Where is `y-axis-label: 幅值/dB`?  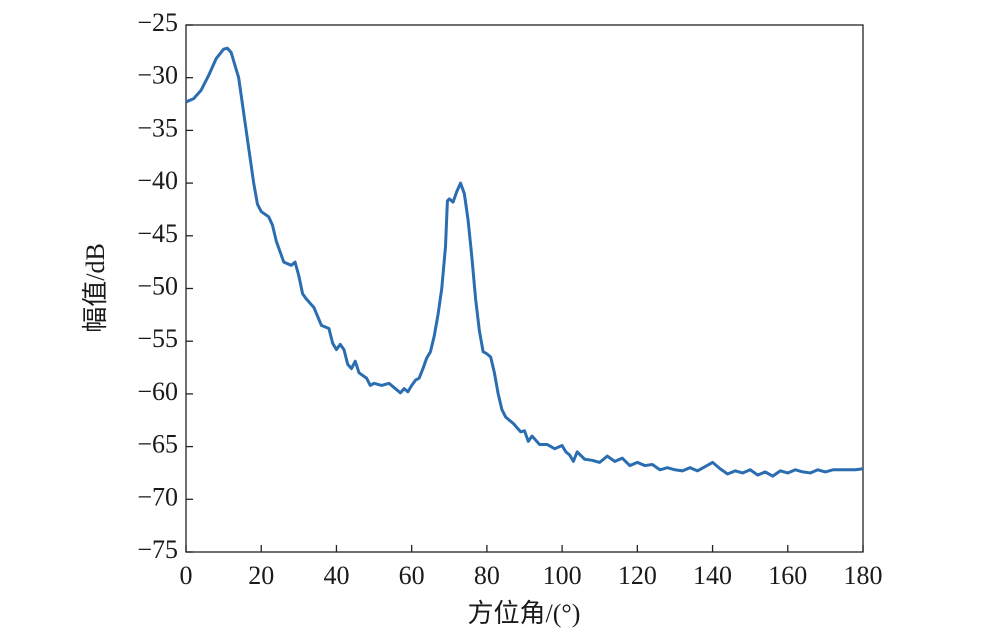
y-axis-label: 幅值/dB is located at coordinates (95, 288).